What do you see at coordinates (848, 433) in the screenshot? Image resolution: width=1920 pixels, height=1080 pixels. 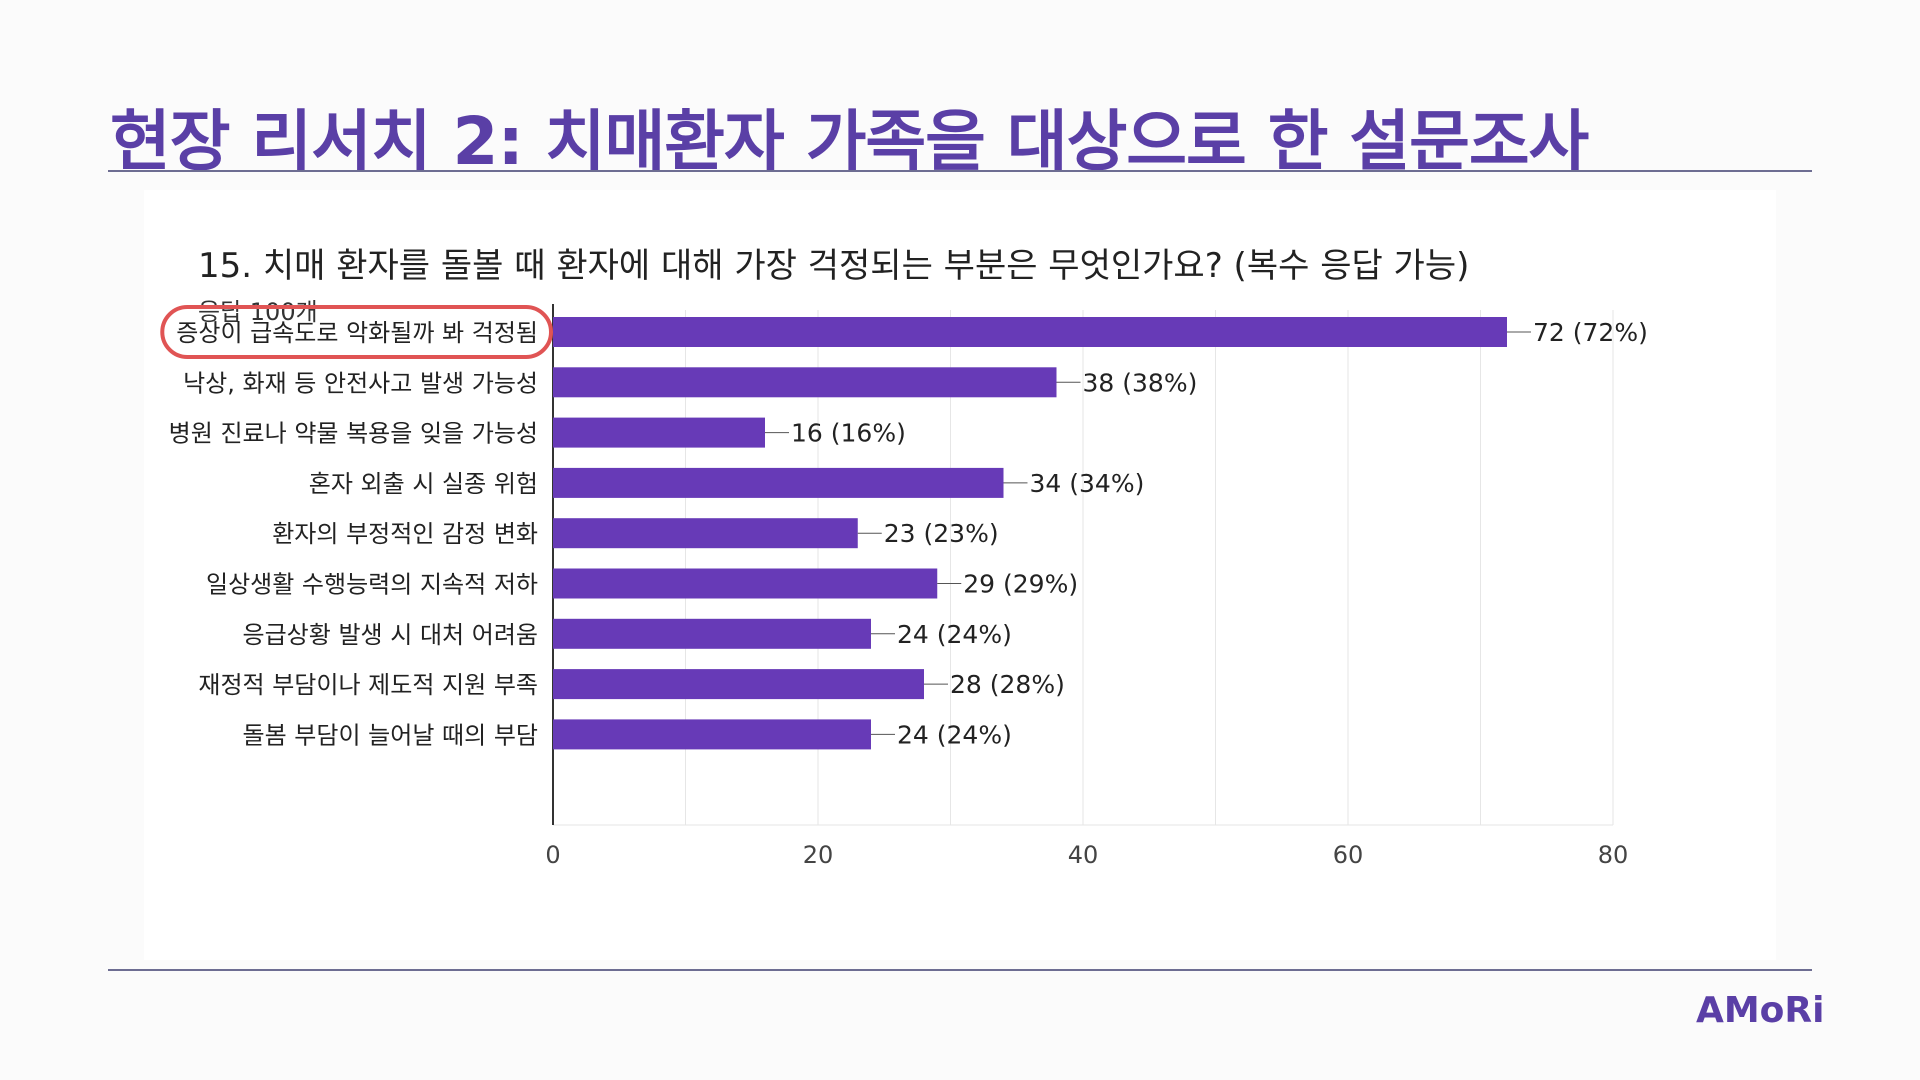 I see `value-label: 16 (16%)` at bounding box center [848, 433].